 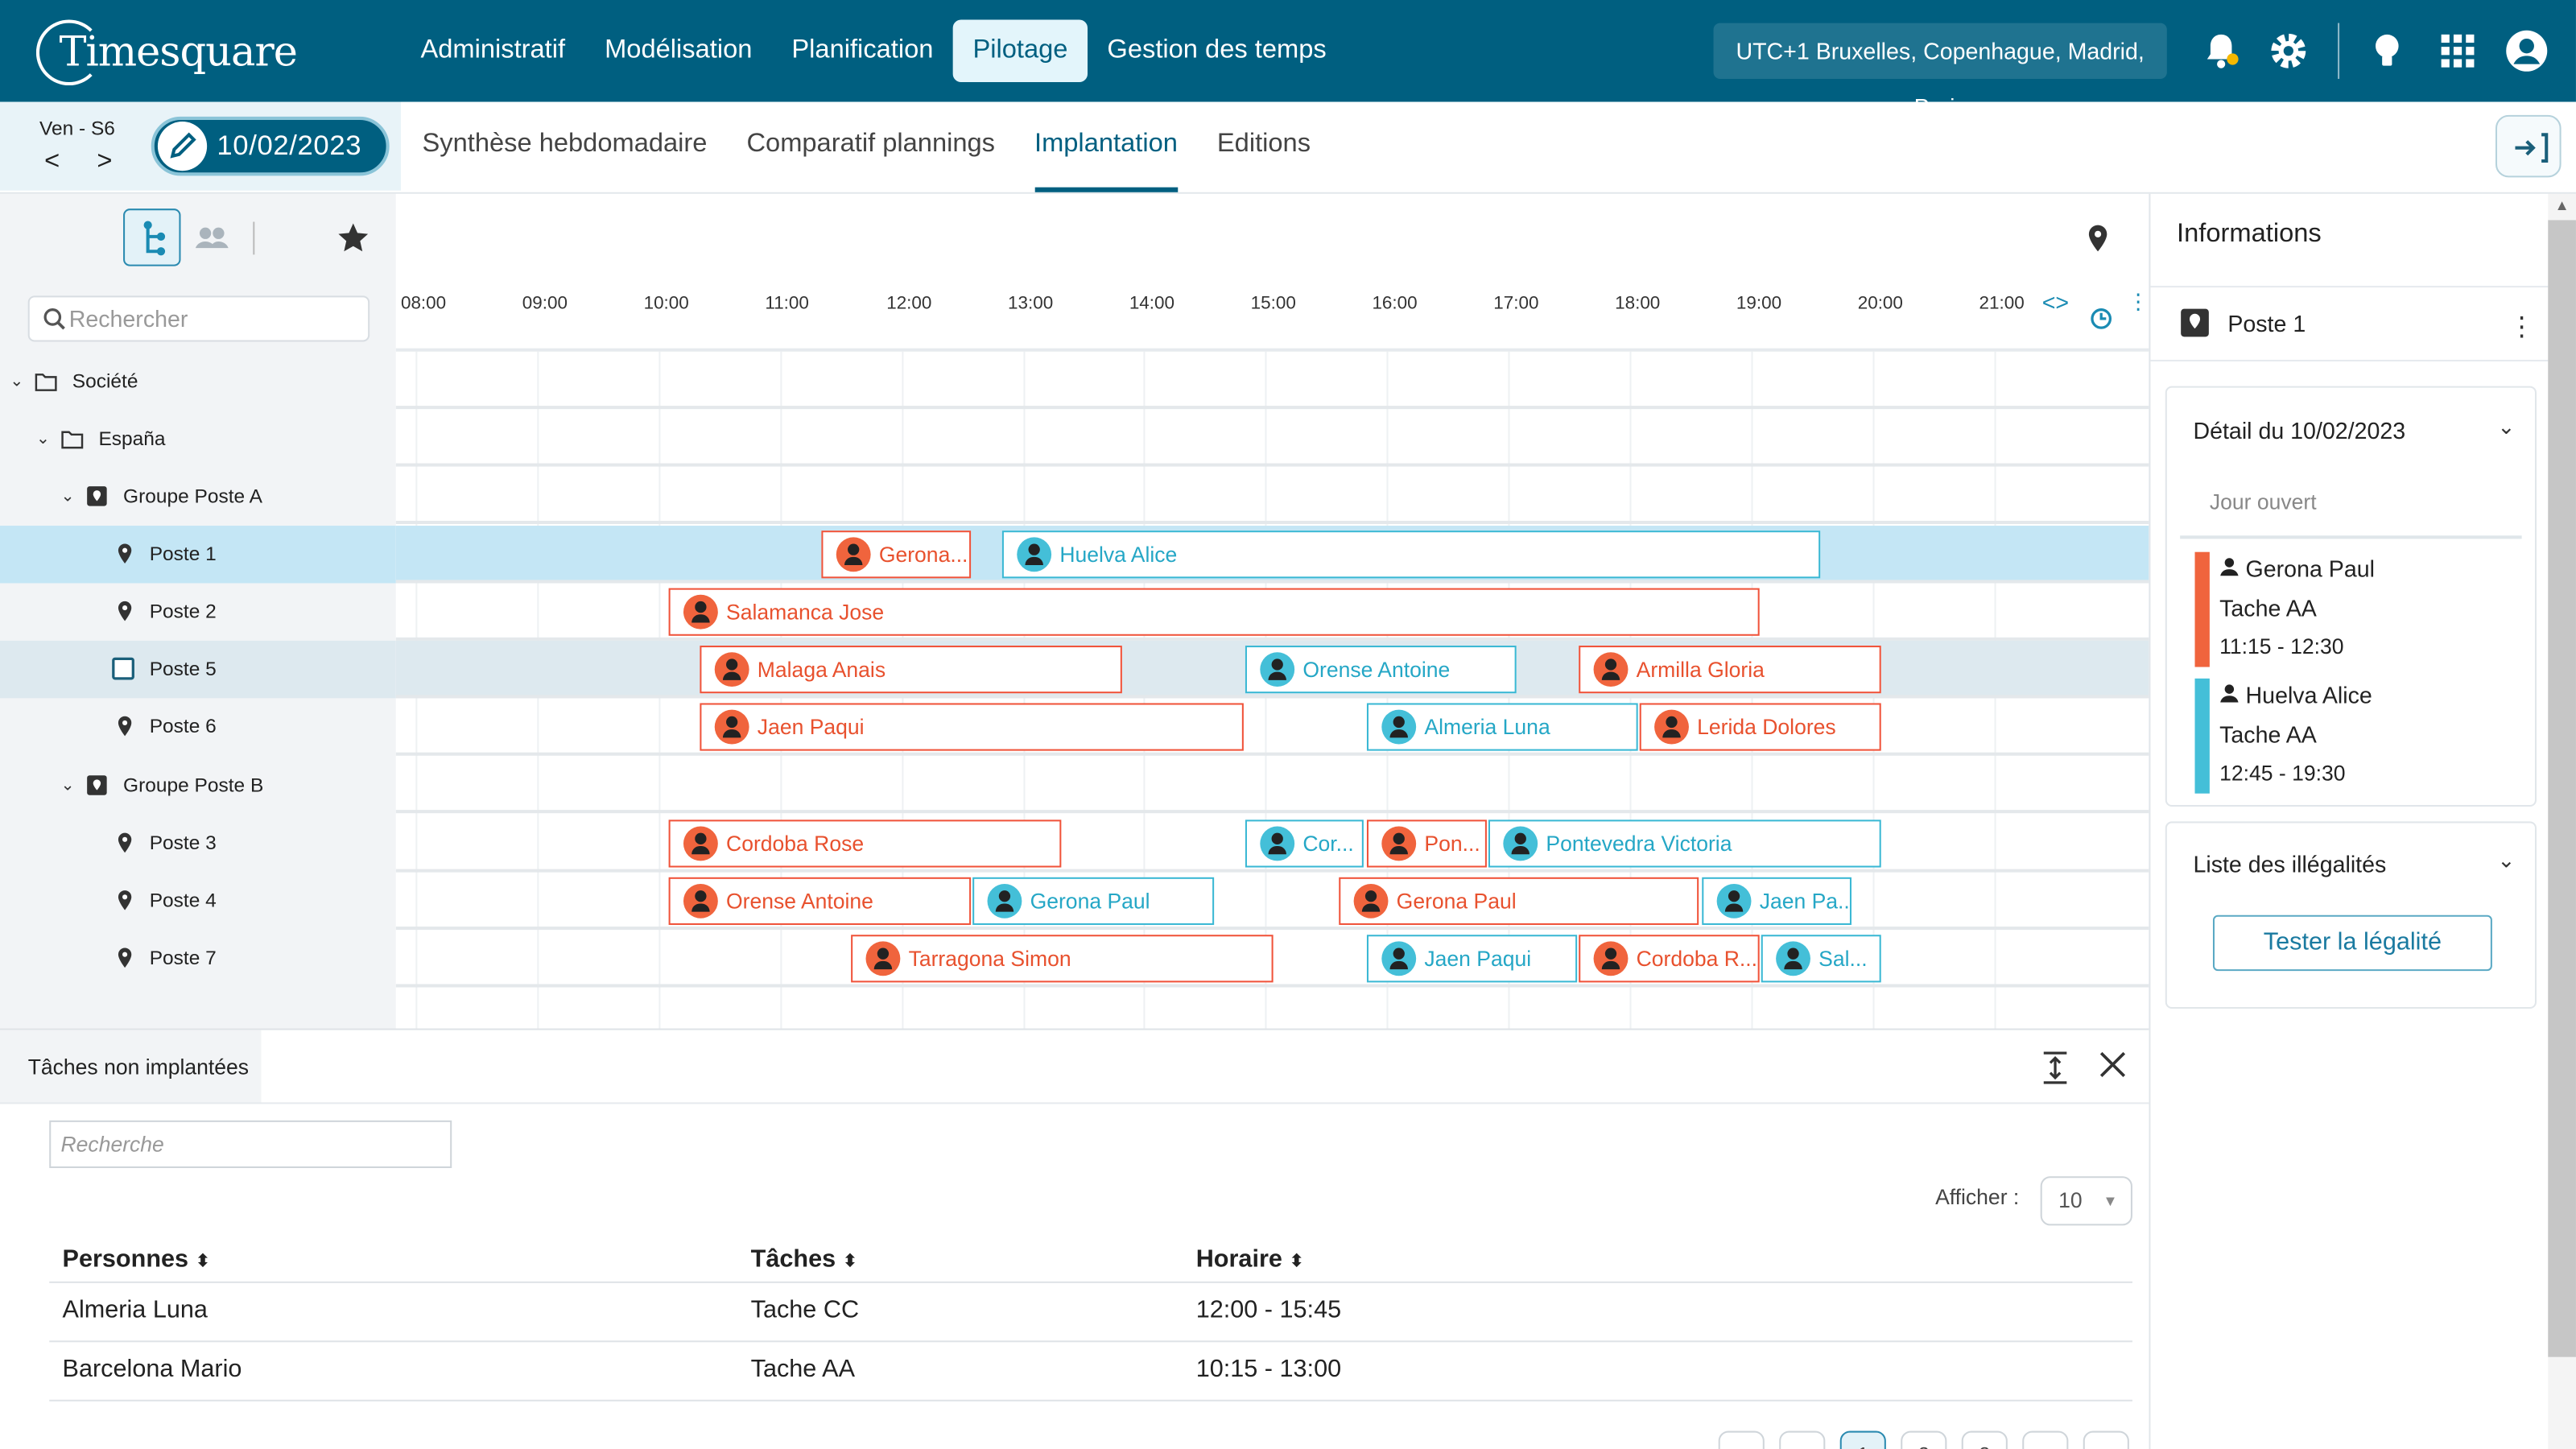 What do you see at coordinates (250, 1144) in the screenshot?
I see `unplaced-search-input: Recherche` at bounding box center [250, 1144].